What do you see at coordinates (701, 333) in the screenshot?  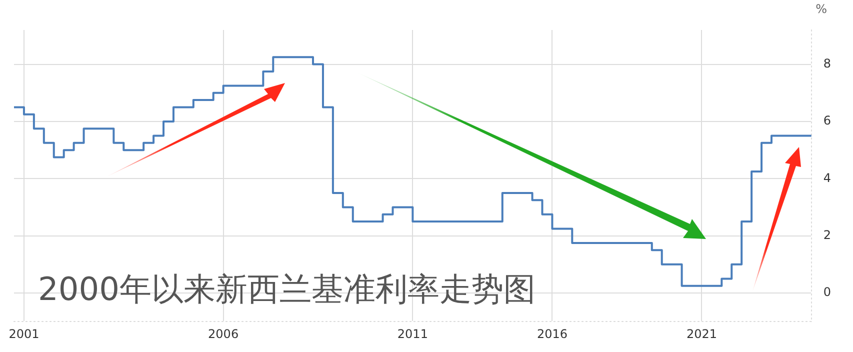 I see `x-tick-label: 2021` at bounding box center [701, 333].